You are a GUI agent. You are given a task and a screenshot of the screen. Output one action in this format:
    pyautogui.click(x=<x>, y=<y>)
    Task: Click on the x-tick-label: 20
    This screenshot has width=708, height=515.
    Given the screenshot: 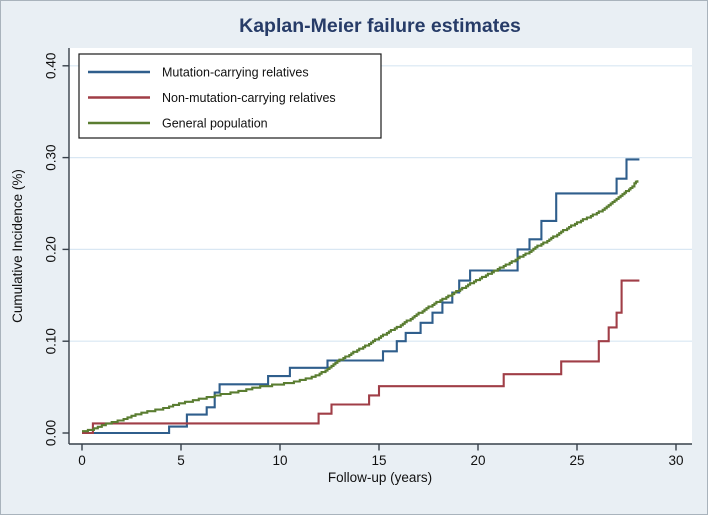 What is the action you would take?
    pyautogui.click(x=477, y=460)
    